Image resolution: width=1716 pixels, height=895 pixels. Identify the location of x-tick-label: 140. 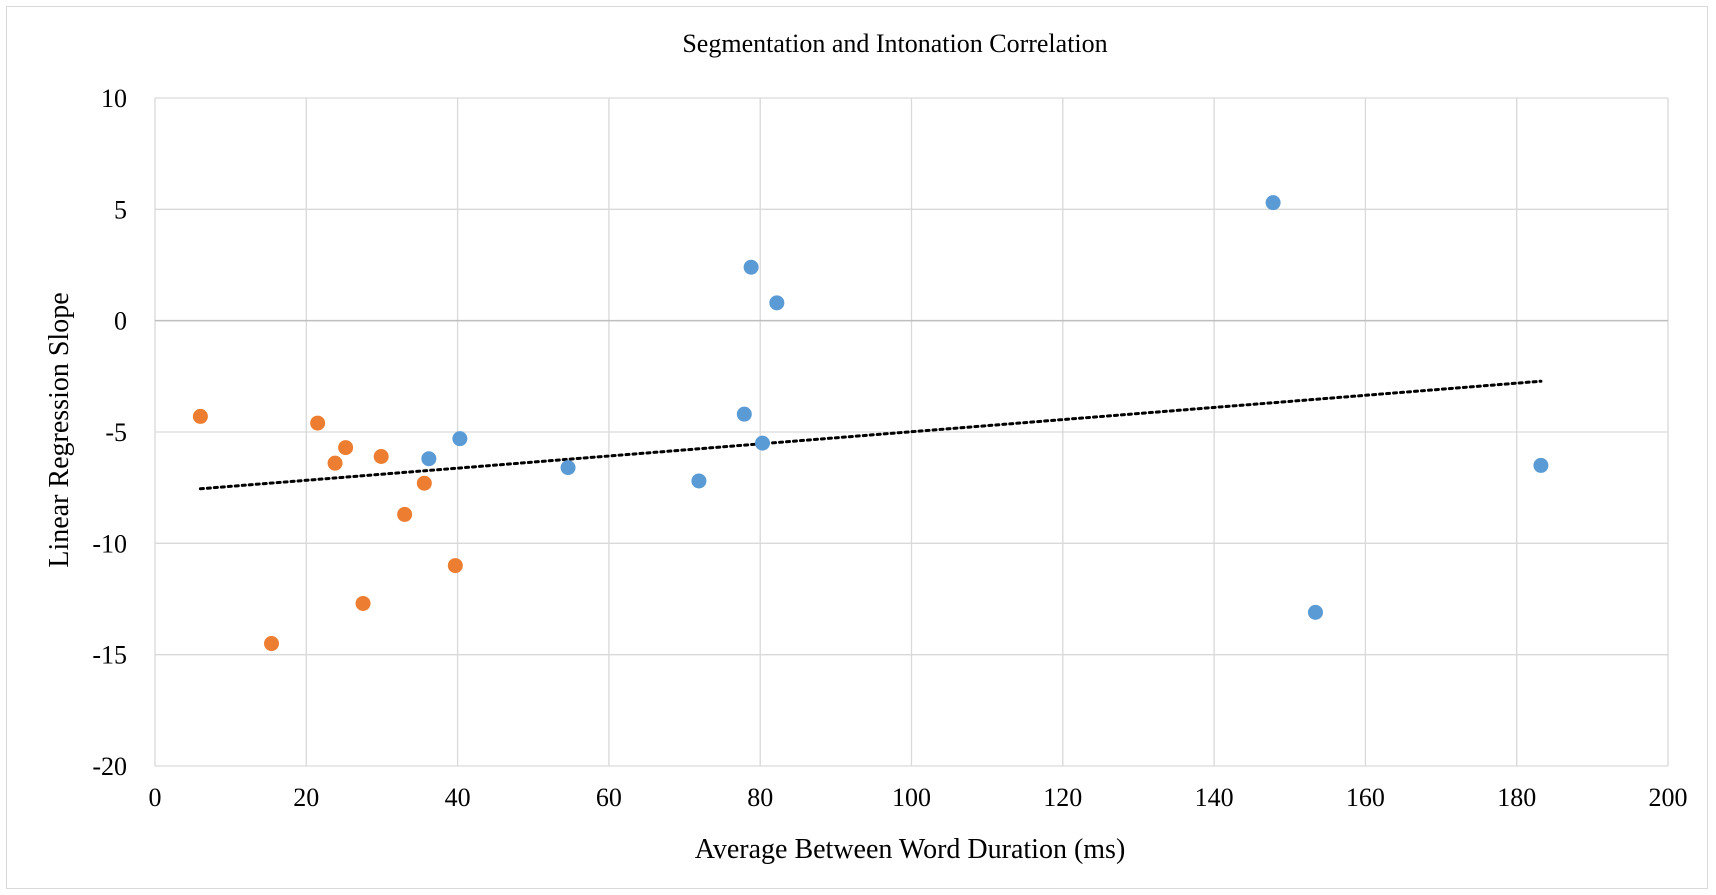
(1214, 797).